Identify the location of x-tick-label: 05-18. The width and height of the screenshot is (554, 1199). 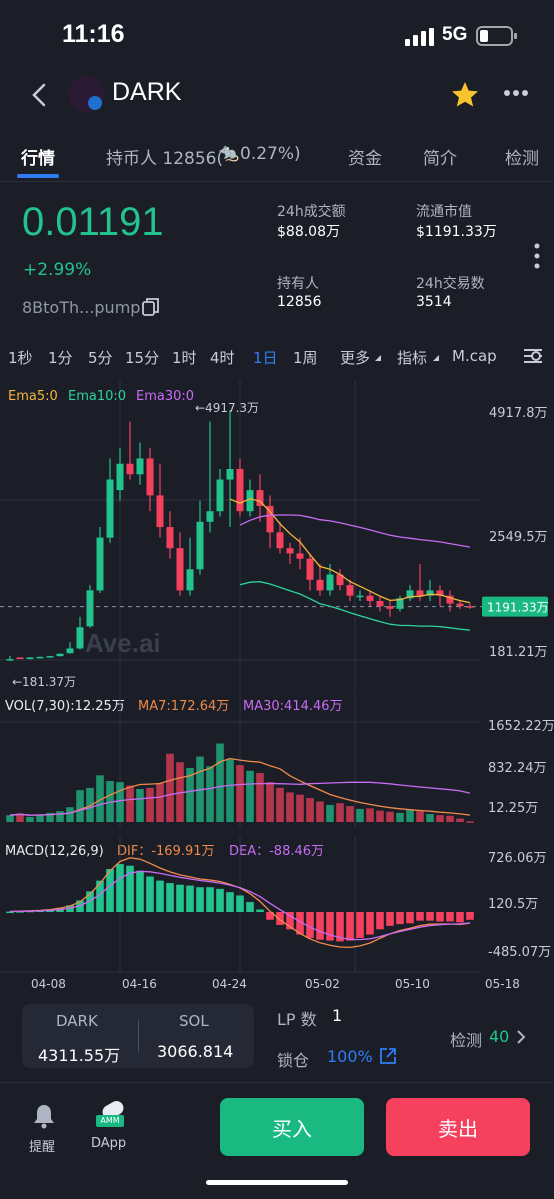
(502, 984).